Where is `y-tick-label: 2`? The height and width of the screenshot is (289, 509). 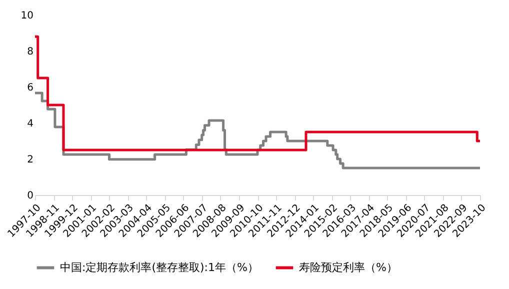 y-tick-label: 2 is located at coordinates (30, 160).